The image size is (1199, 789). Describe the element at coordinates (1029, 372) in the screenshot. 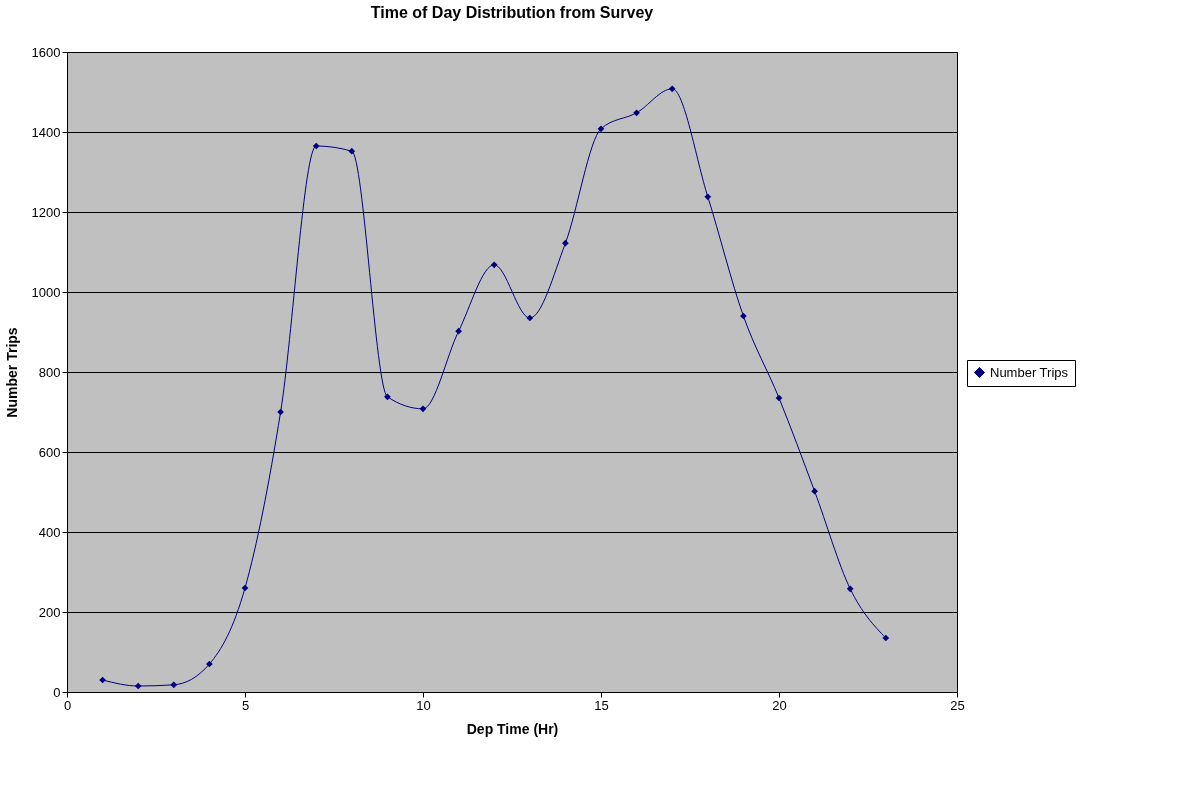

I see `legend-label: Number Trips` at that location.